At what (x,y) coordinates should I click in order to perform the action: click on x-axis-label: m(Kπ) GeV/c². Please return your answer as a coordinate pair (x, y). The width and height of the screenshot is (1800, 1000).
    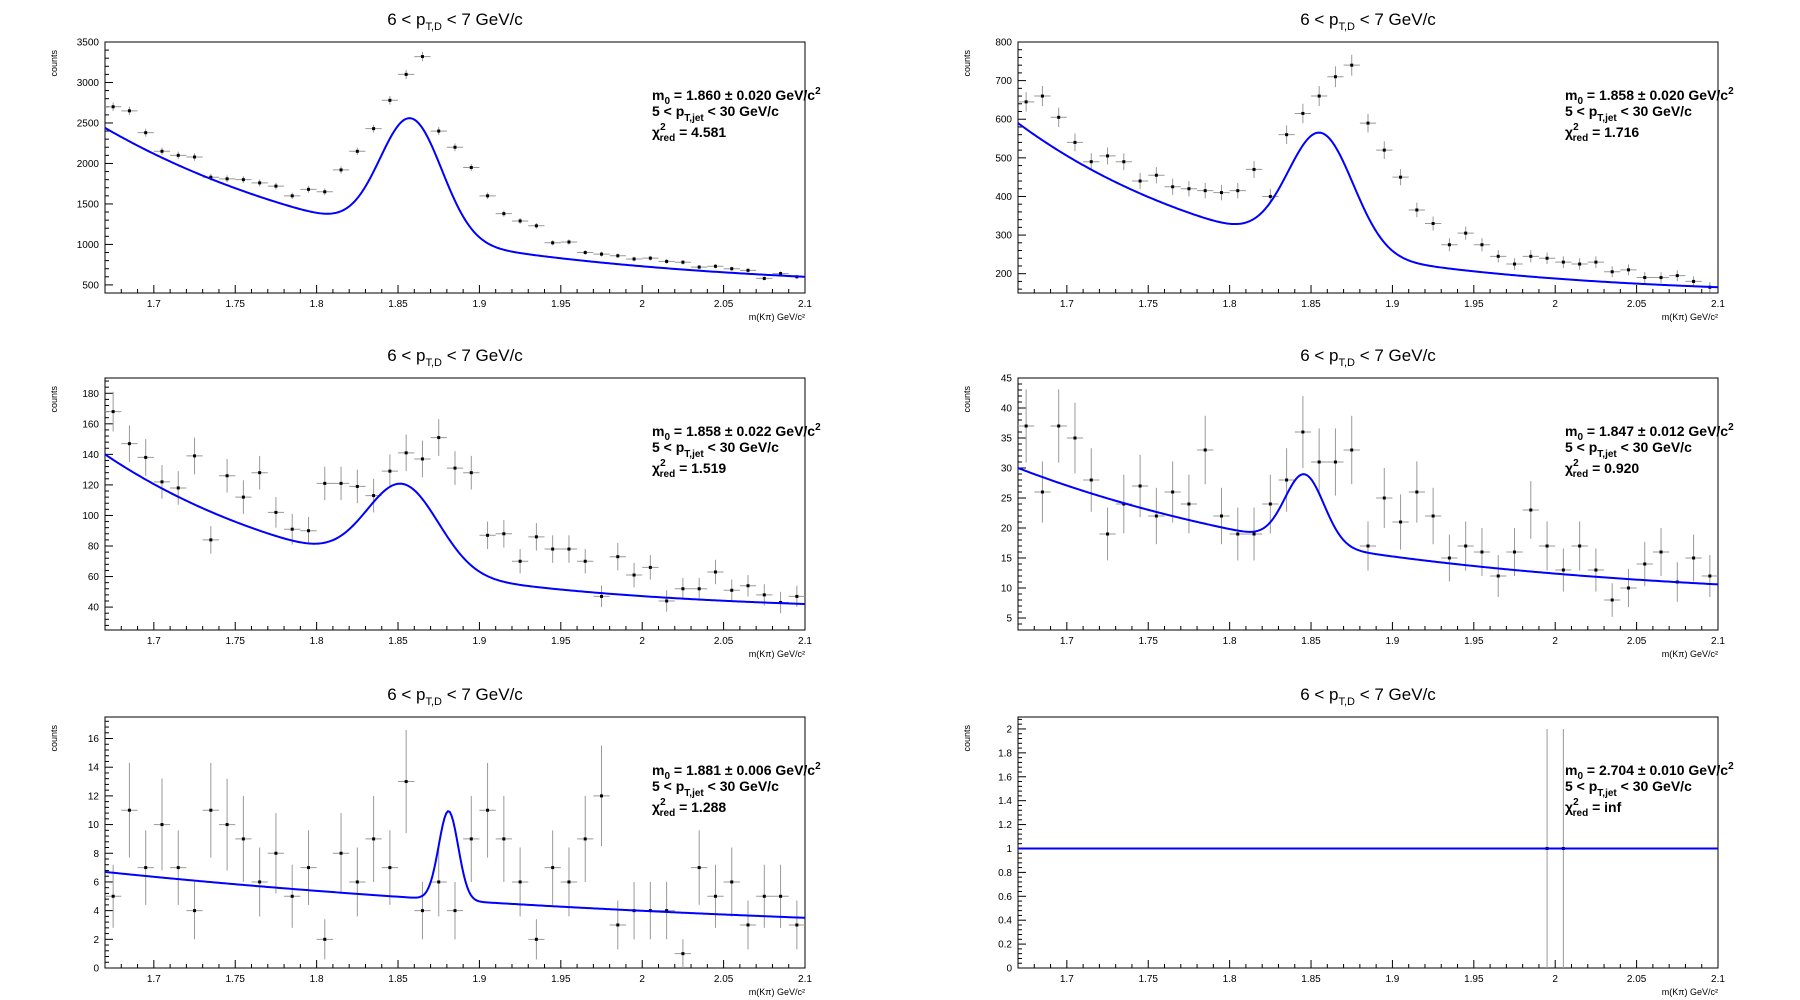
    Looking at the image, I should click on (777, 654).